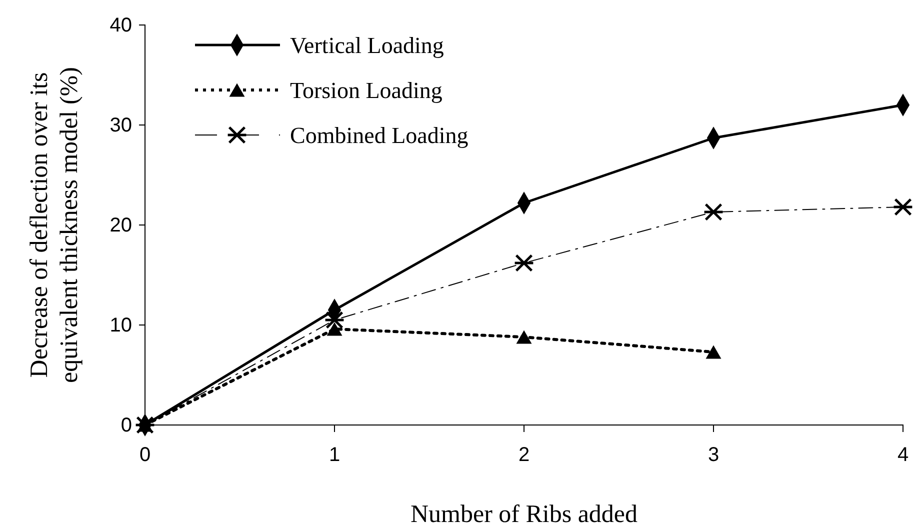 The image size is (916, 532). What do you see at coordinates (379, 135) in the screenshot?
I see `legend-label: Combined Loading` at bounding box center [379, 135].